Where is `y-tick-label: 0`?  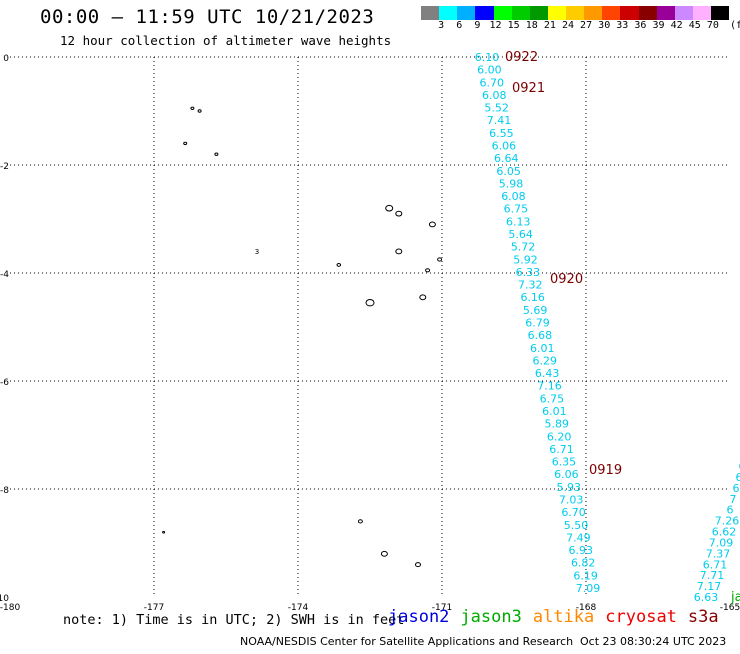 y-tick-label: 0 is located at coordinates (6, 59).